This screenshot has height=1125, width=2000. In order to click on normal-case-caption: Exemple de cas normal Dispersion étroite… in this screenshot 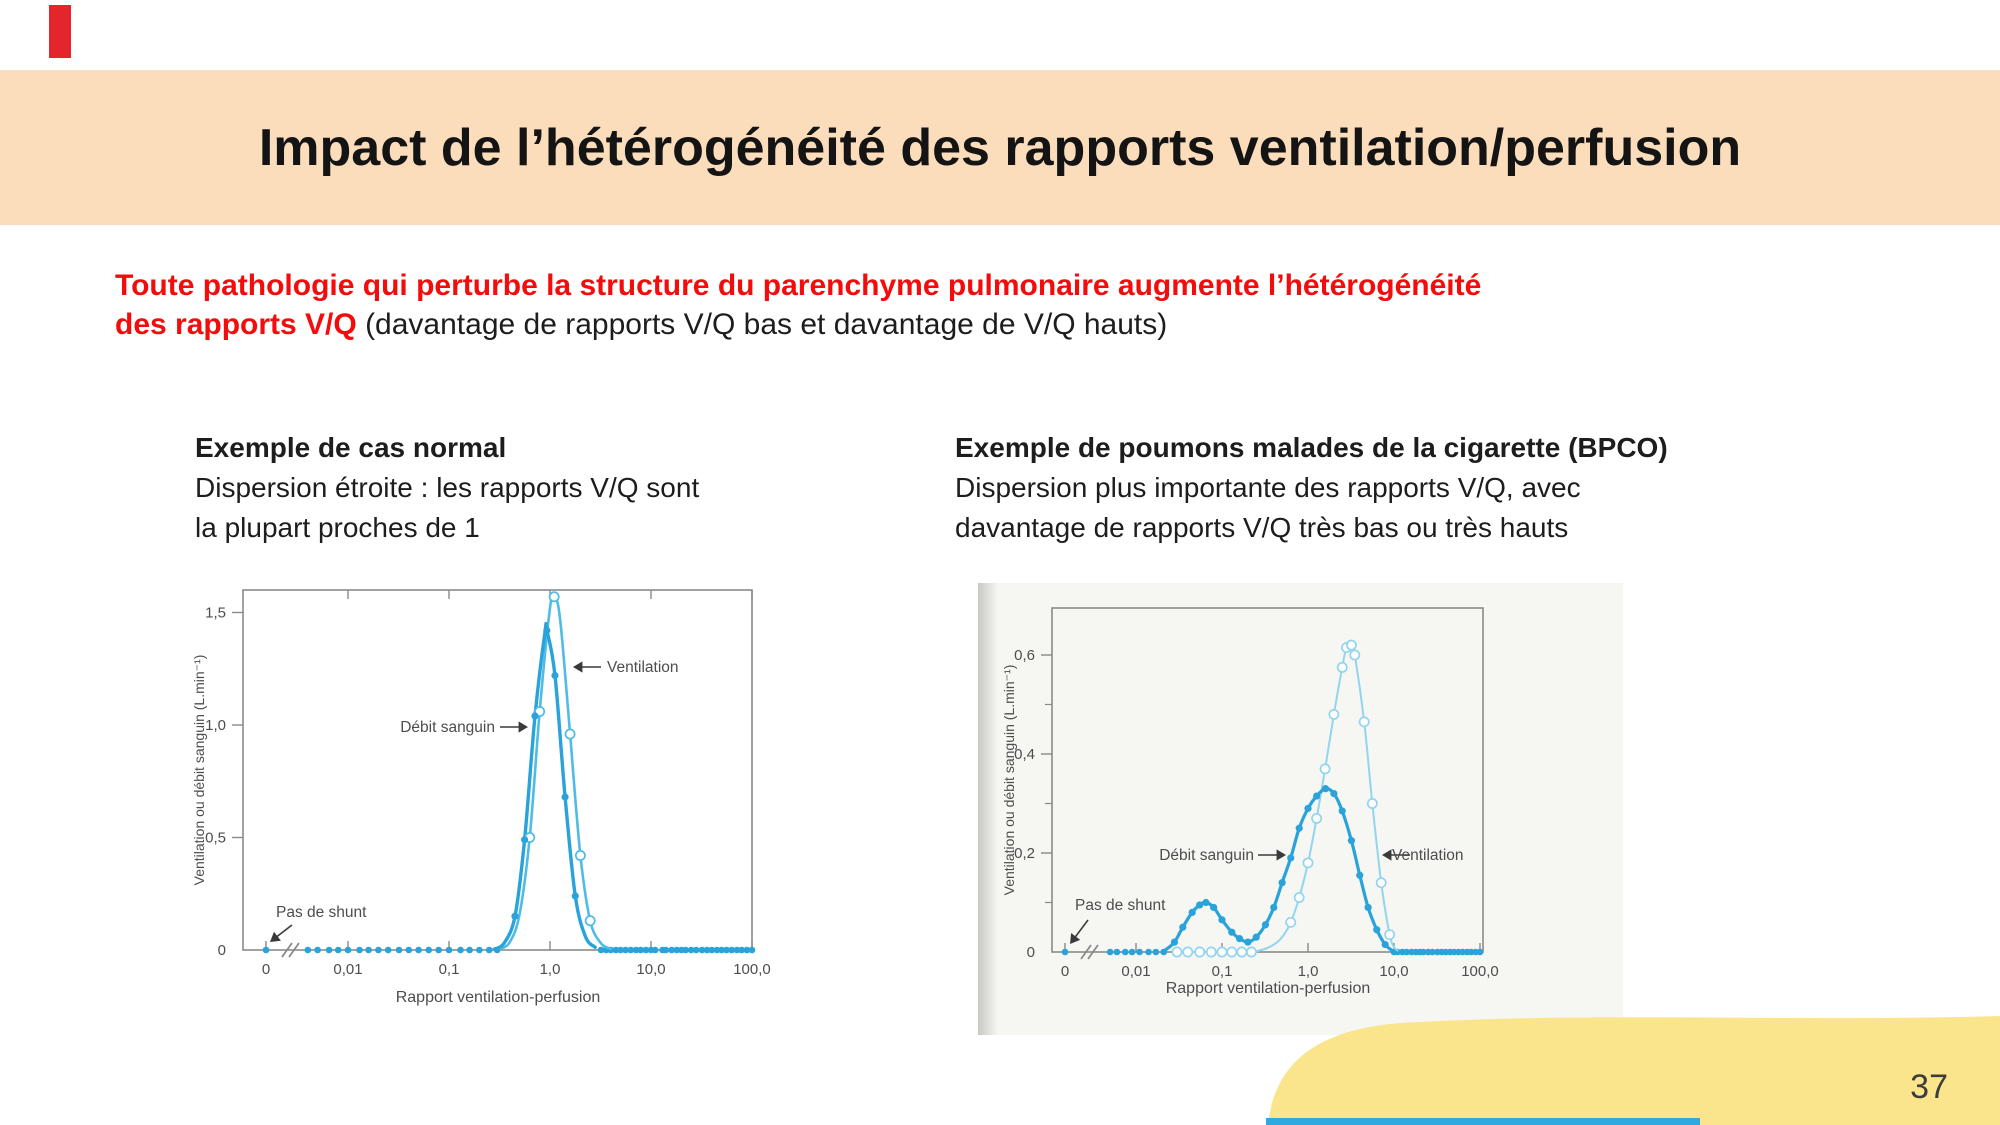, I will do `click(447, 488)`.